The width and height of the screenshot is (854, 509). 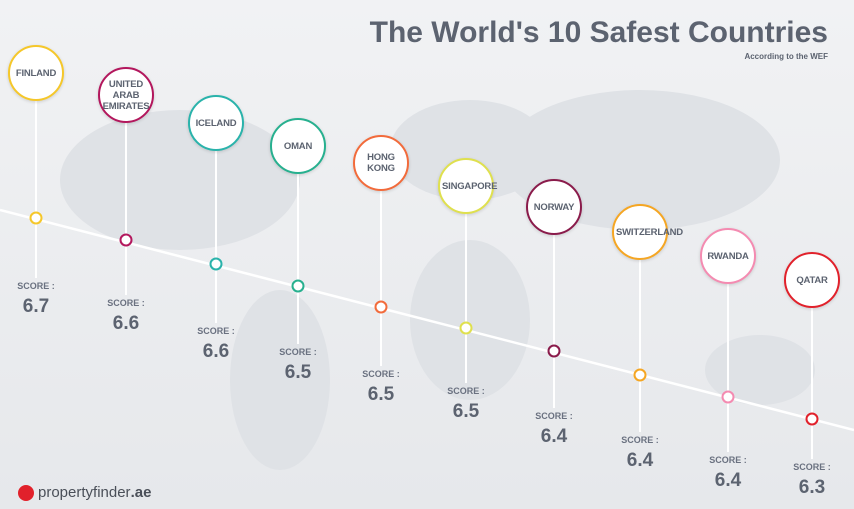 I want to click on country-bubble: RWANDA, so click(x=728, y=256).